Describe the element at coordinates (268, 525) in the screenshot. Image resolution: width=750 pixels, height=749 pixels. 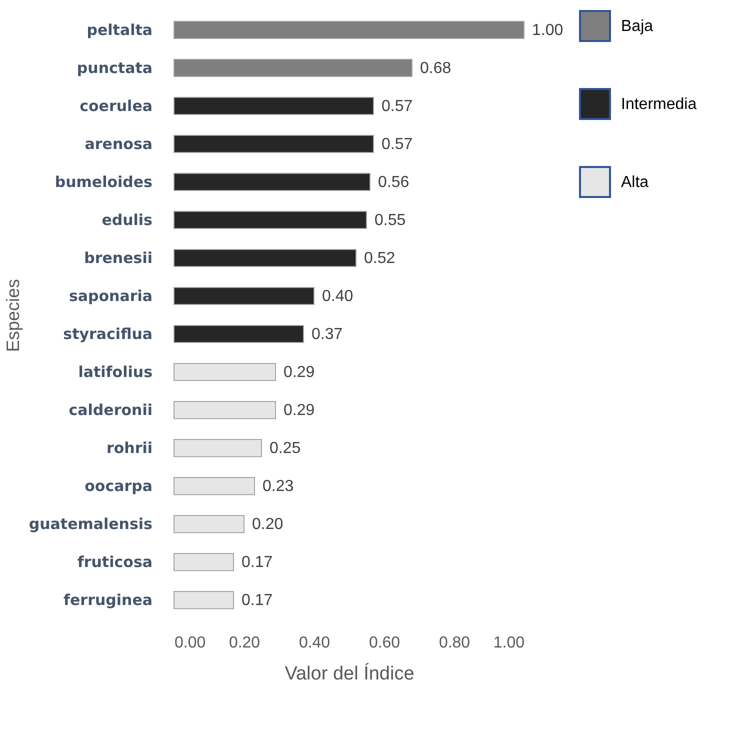
I see `data-label: 0.20` at that location.